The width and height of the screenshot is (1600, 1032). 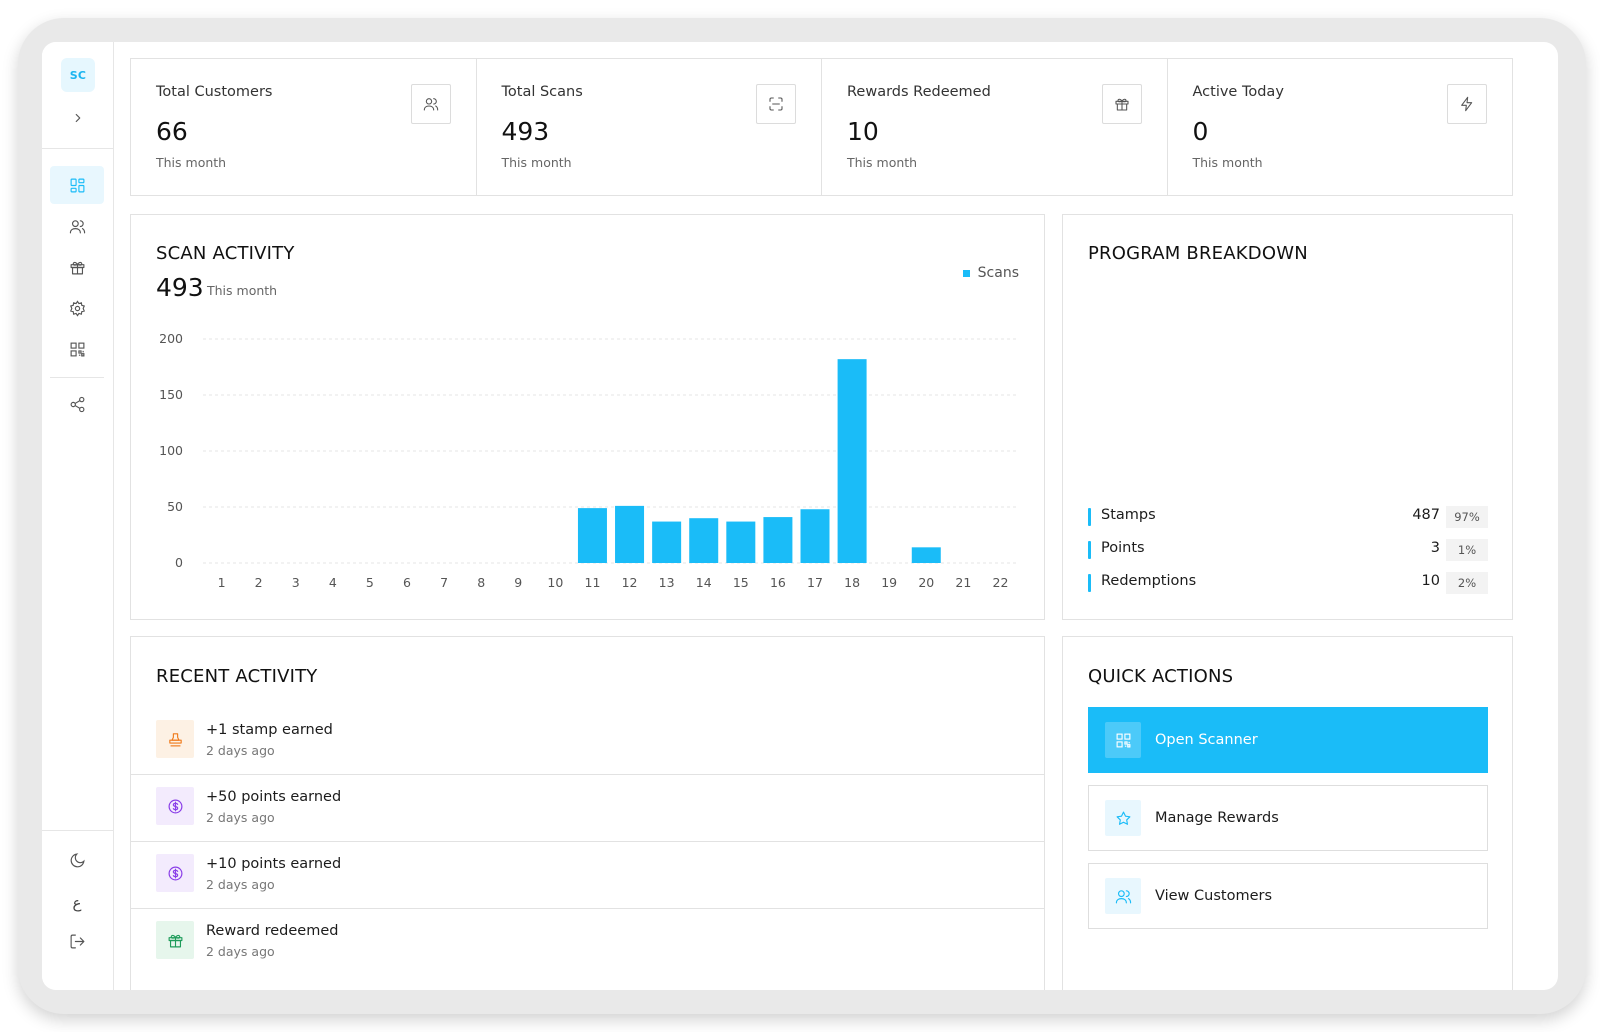 I want to click on y-tick-label: 100, so click(x=171, y=450).